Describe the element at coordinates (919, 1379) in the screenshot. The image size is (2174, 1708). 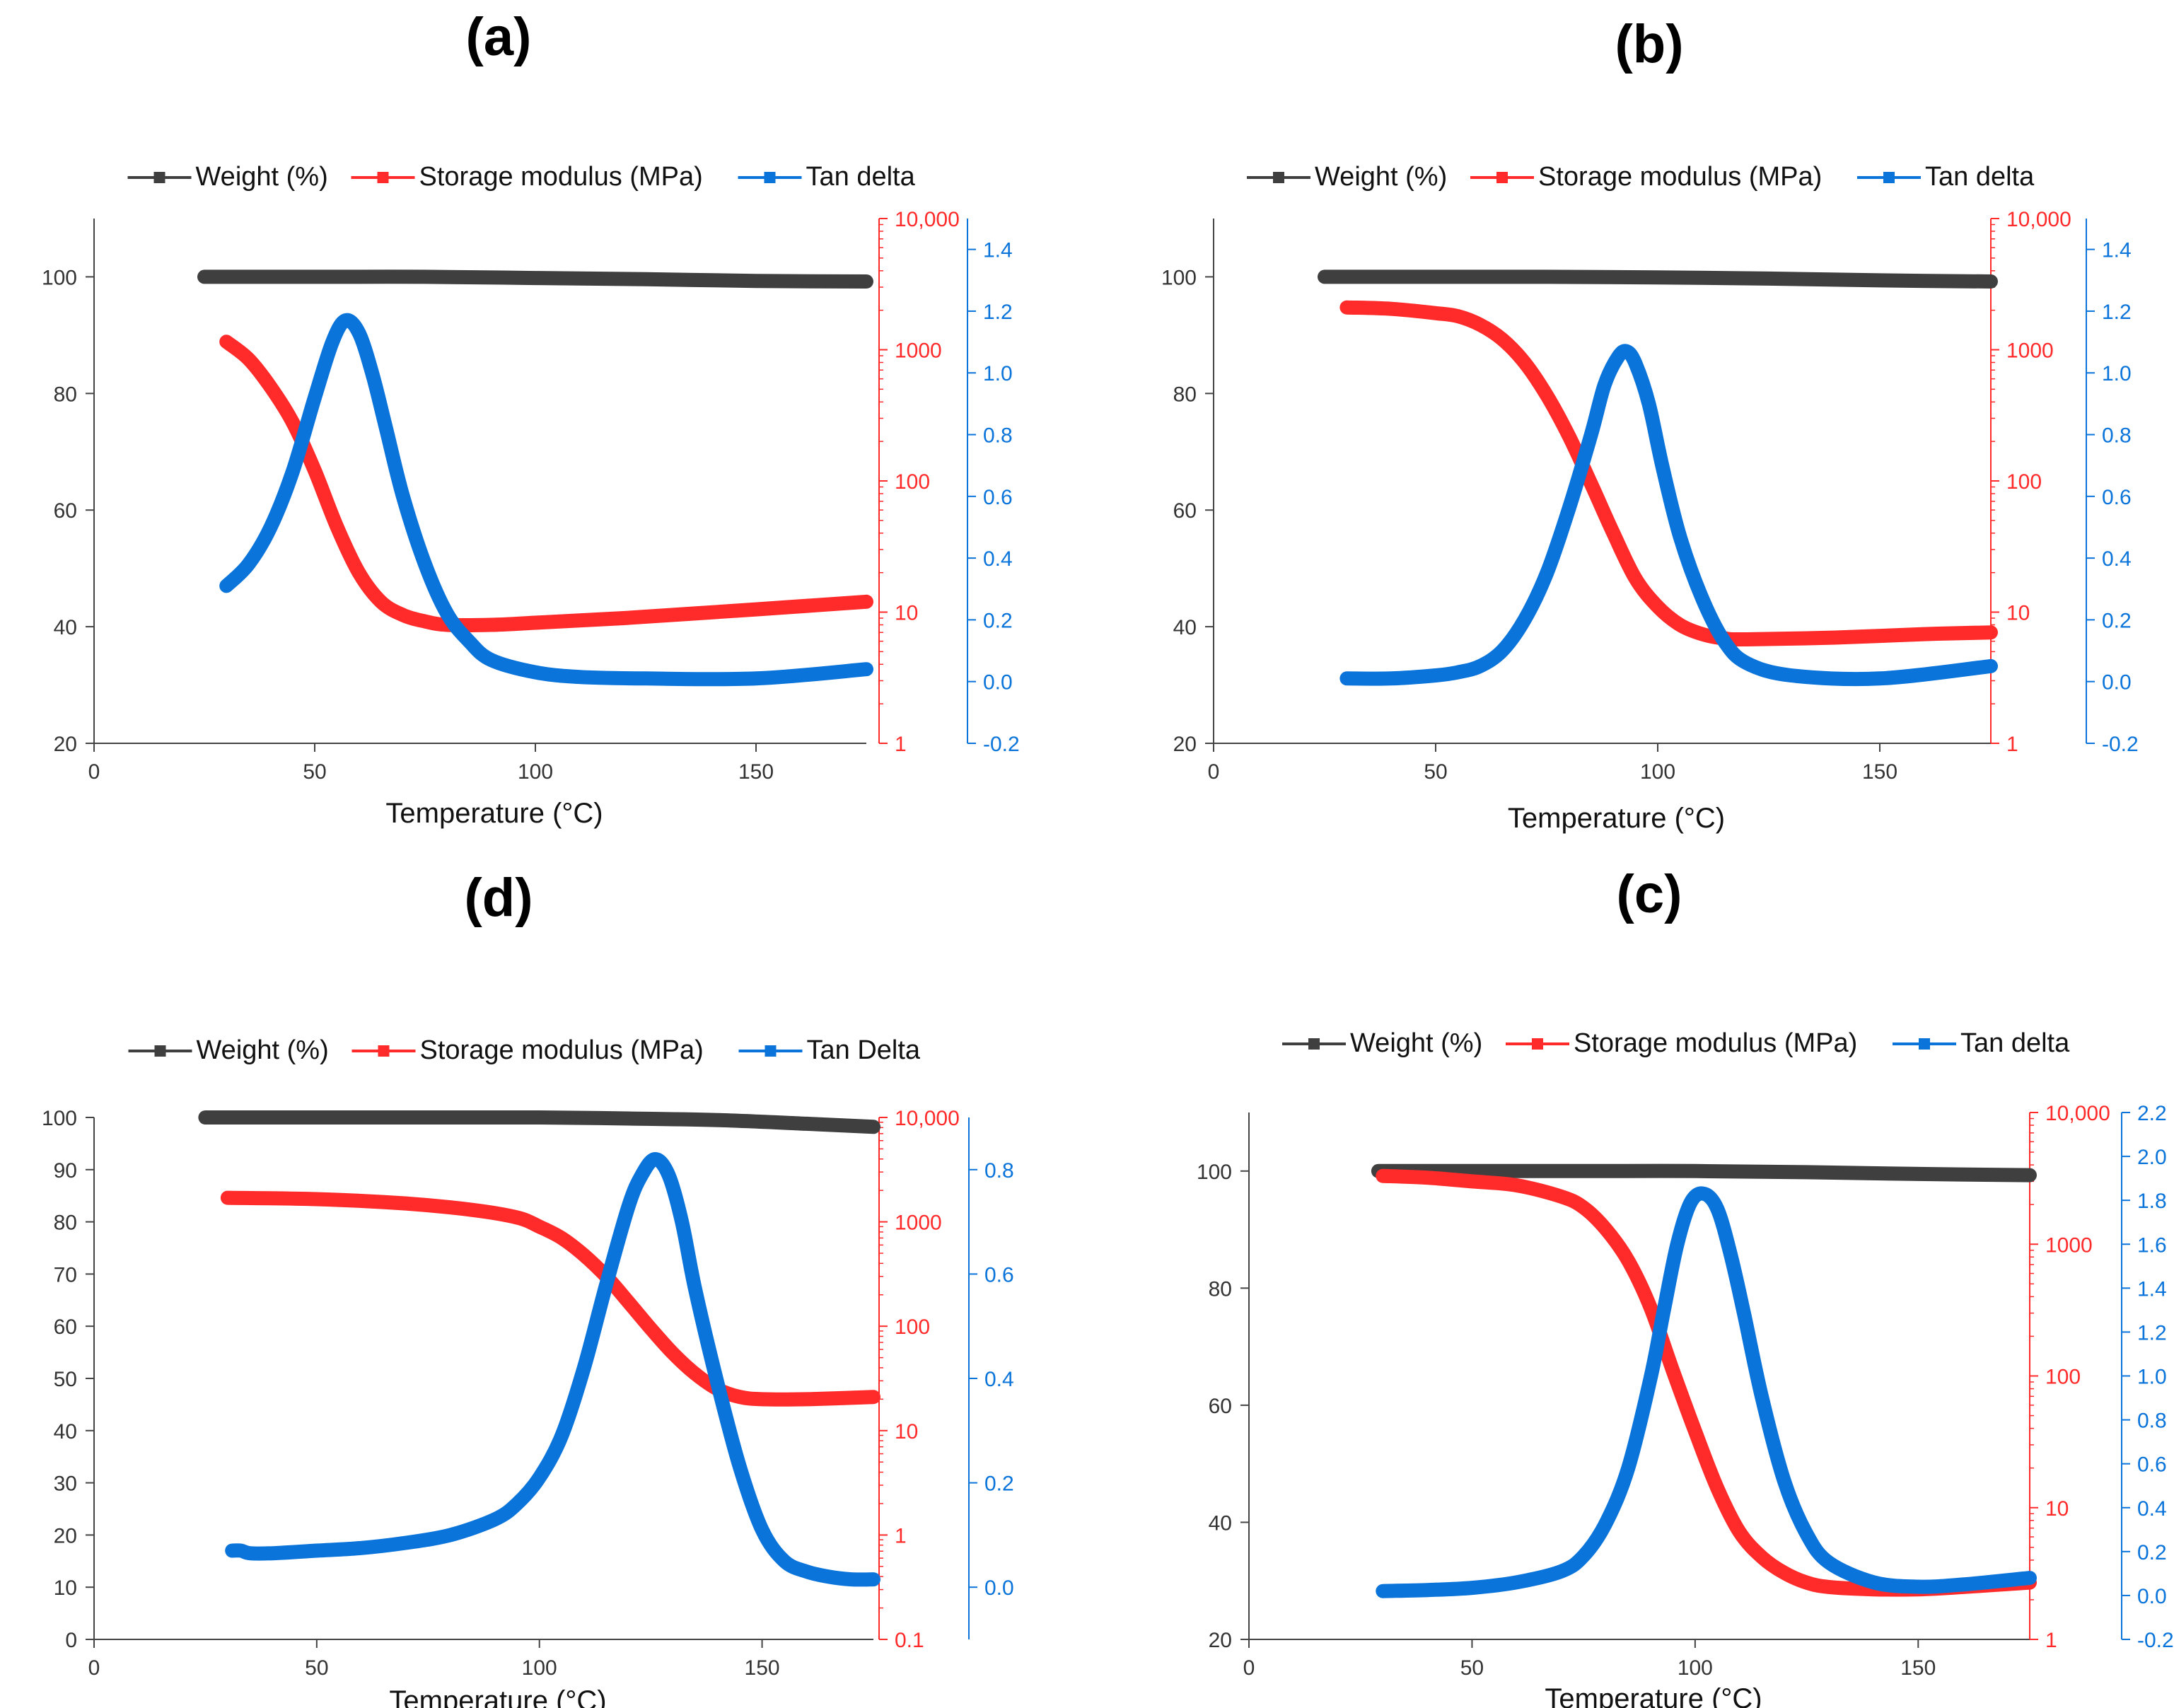
I see `modulus-axis: 0.1 1 10 100 1000 10,000` at that location.